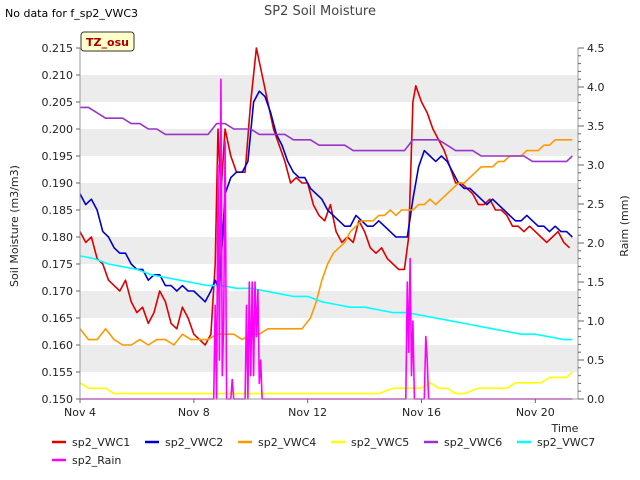 The height and width of the screenshot is (480, 640). What do you see at coordinates (596, 282) in the screenshot?
I see `y2-tick-label: 1.5` at bounding box center [596, 282].